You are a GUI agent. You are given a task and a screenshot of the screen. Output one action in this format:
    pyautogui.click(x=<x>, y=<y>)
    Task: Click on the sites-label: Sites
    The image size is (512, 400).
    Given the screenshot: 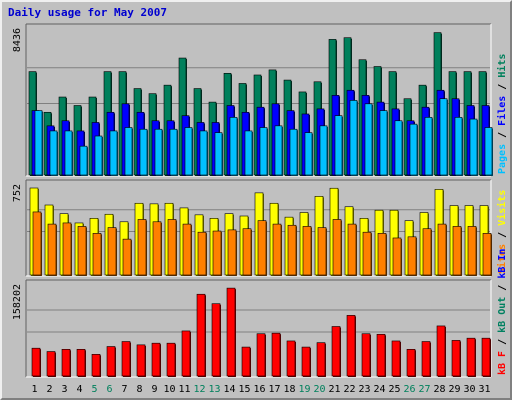 What is the action you would take?
    pyautogui.click(x=502, y=259)
    